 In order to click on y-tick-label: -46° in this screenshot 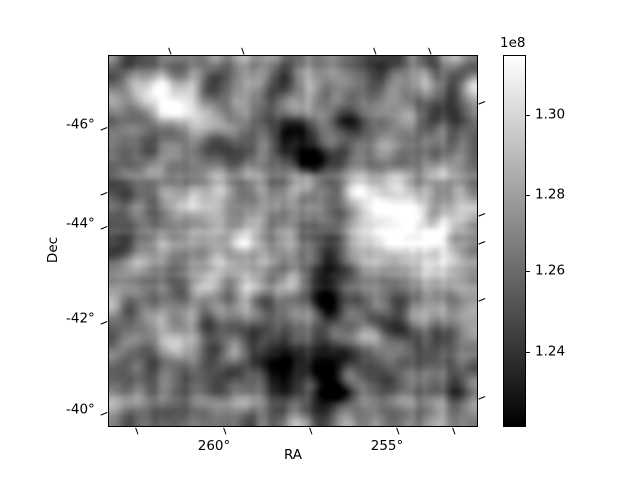, I will do `click(80, 124)`.